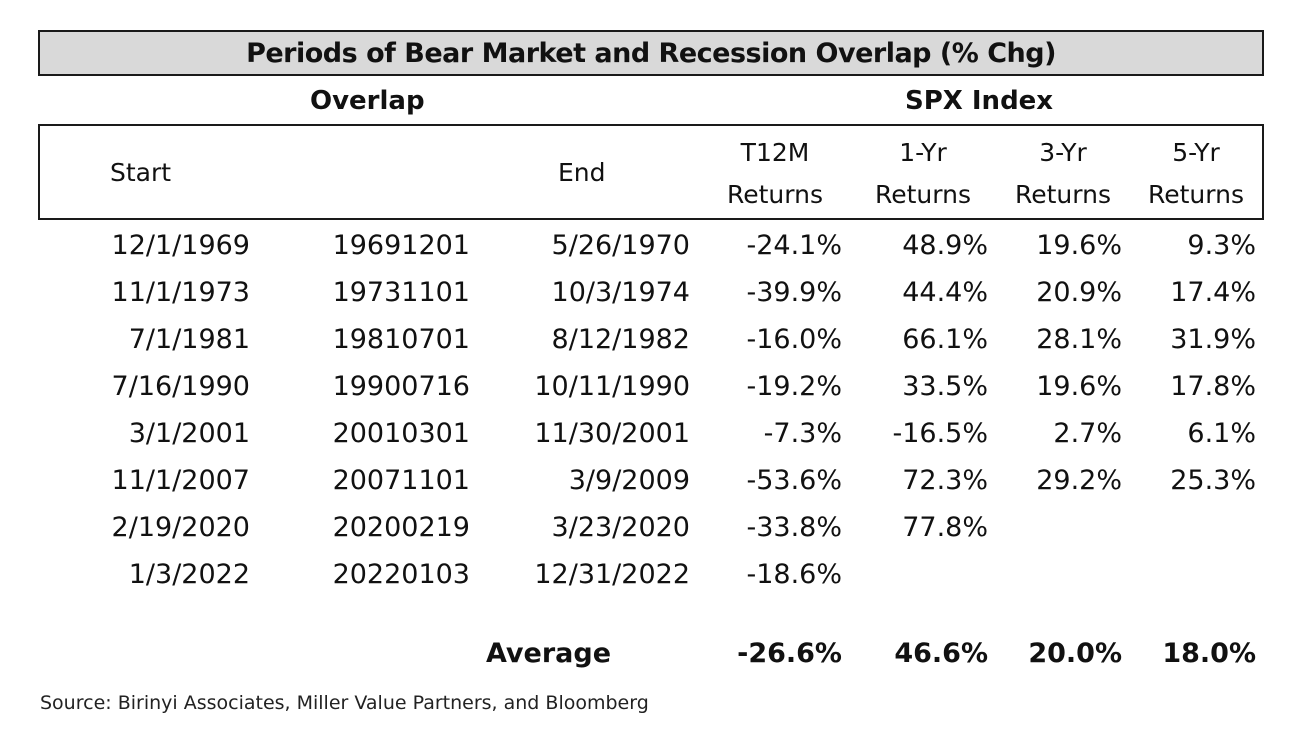 This screenshot has width=1300, height=740. What do you see at coordinates (923, 152) in the screenshot?
I see `column-header-1yr-top: 1-Yr` at bounding box center [923, 152].